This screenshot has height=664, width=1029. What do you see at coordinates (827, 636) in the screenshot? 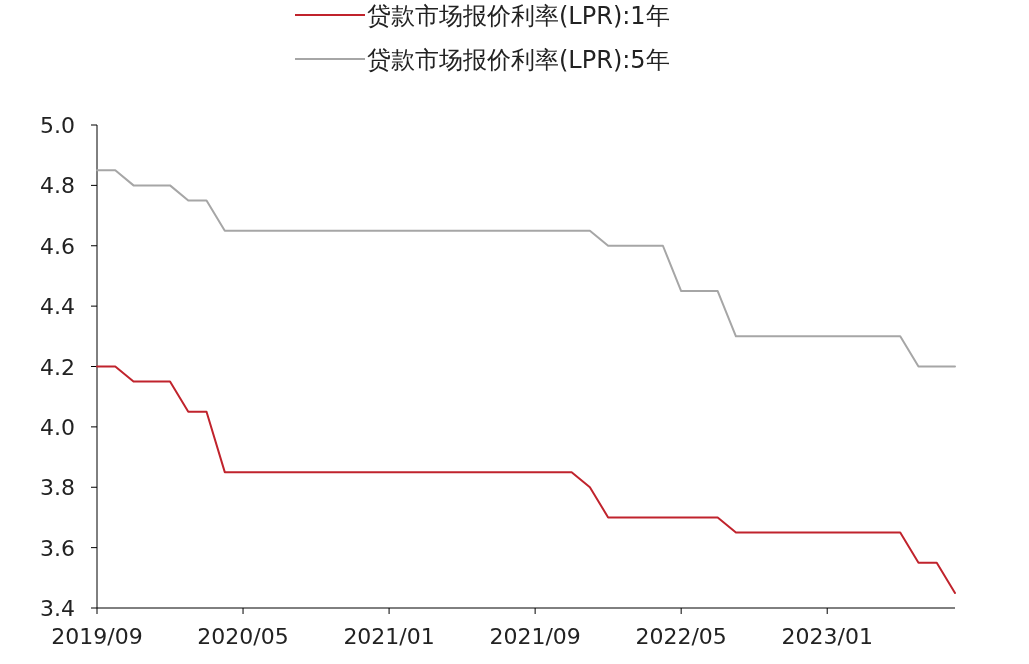
I see `x-tick-label: 2023/01` at bounding box center [827, 636].